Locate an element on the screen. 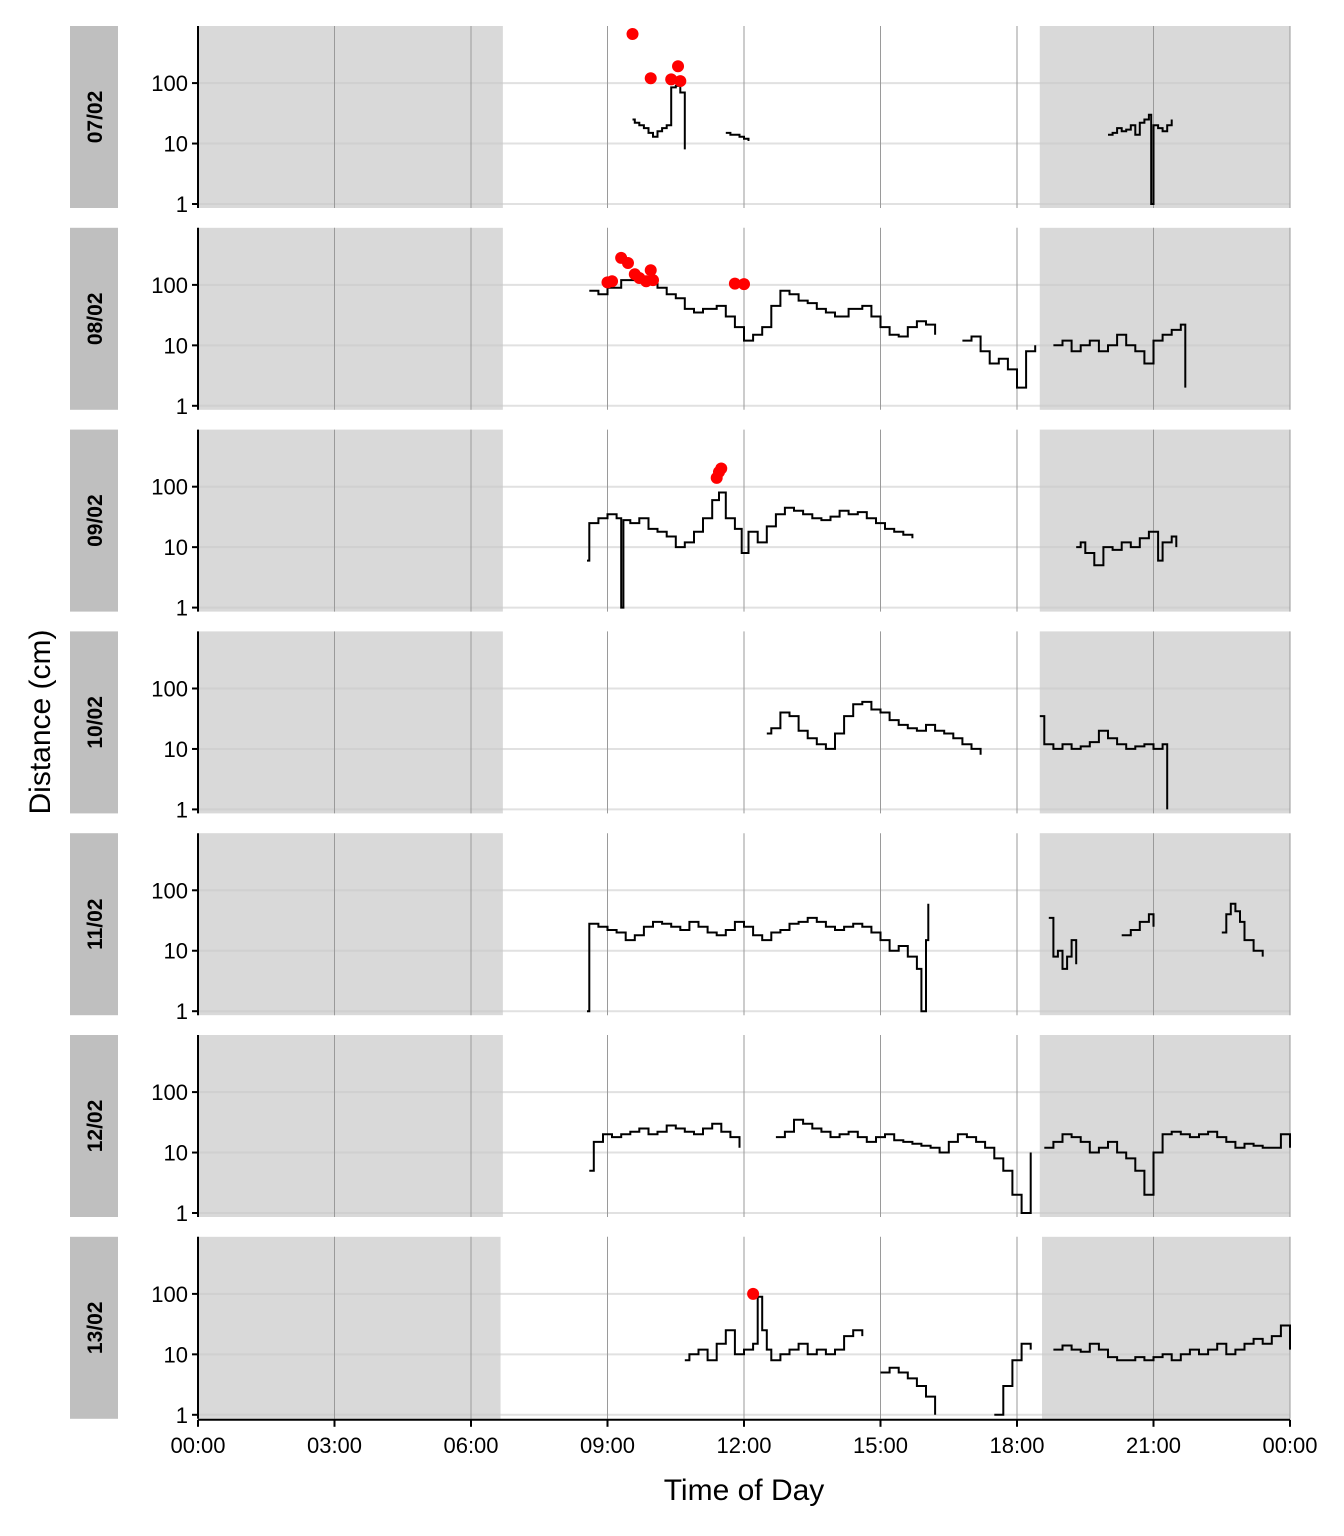  x-tick-label: 03:00 is located at coordinates (334, 1445).